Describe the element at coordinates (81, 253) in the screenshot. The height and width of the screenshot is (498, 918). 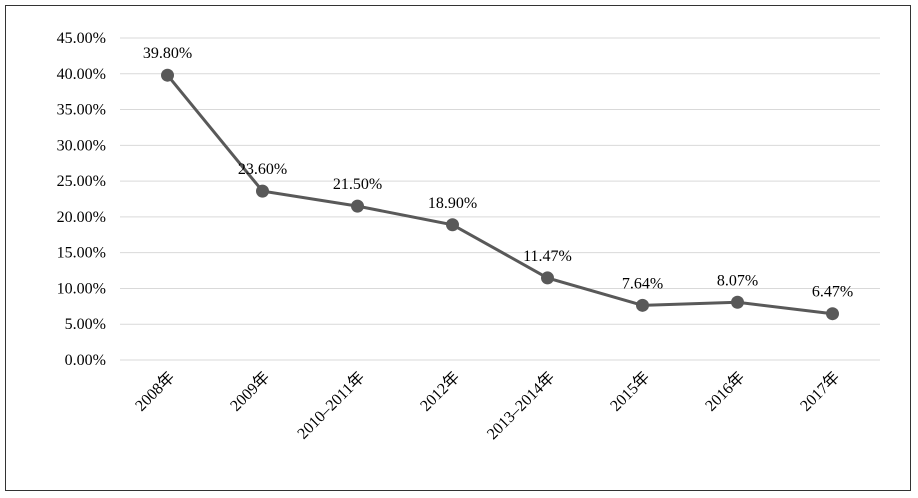
I see `y-tick-label: 15.00%` at that location.